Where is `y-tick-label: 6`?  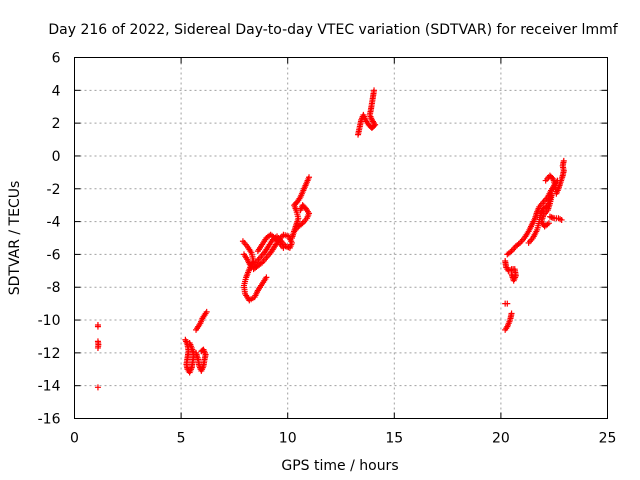
y-tick-label: 6 is located at coordinates (56, 59).